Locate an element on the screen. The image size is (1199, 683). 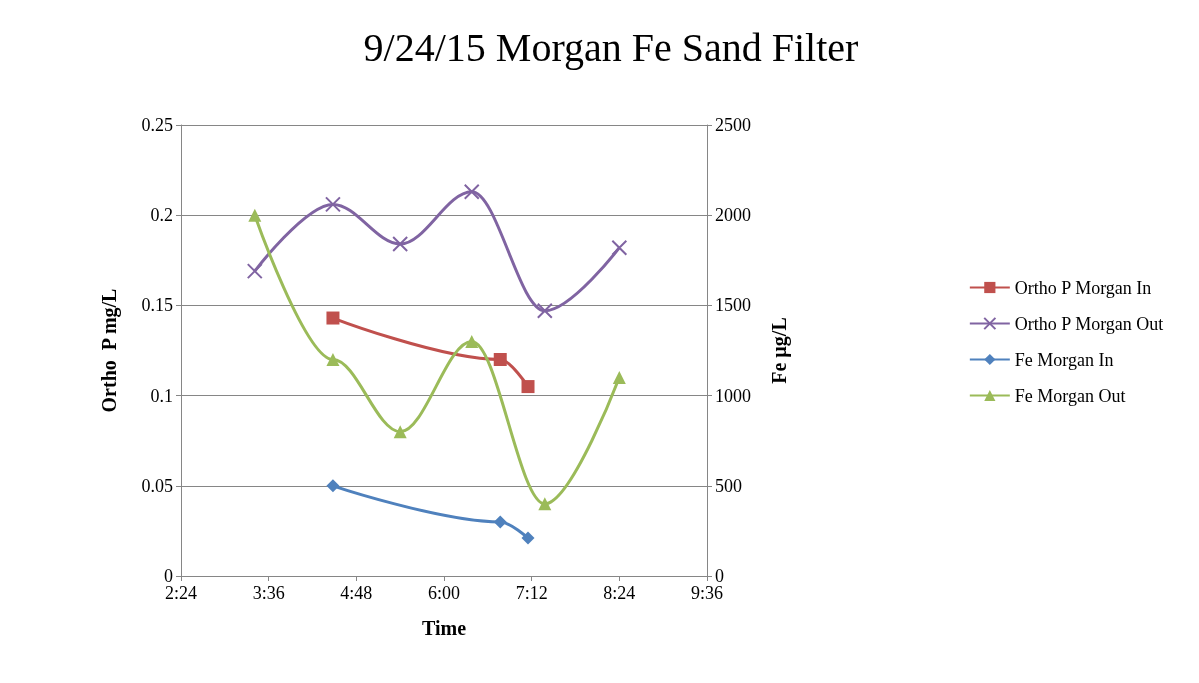
x-tick-label: 4:48 is located at coordinates (356, 593).